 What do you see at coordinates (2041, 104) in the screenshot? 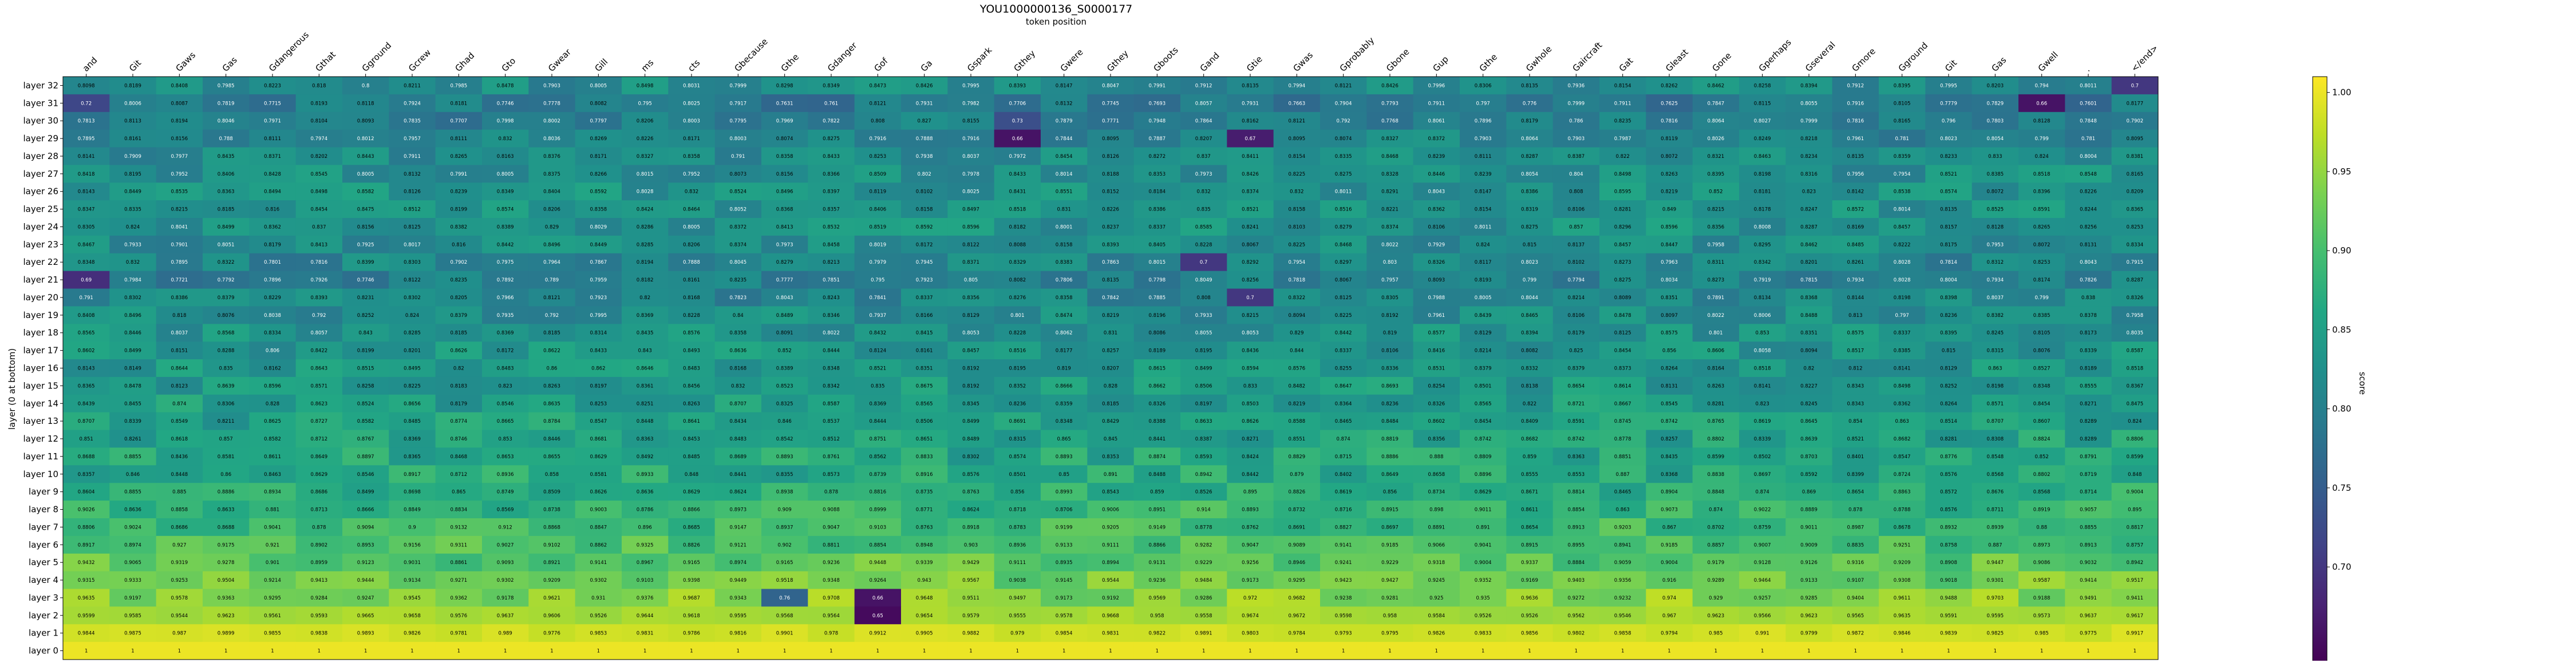
I see `cell-value-label: 0.66` at bounding box center [2041, 104].